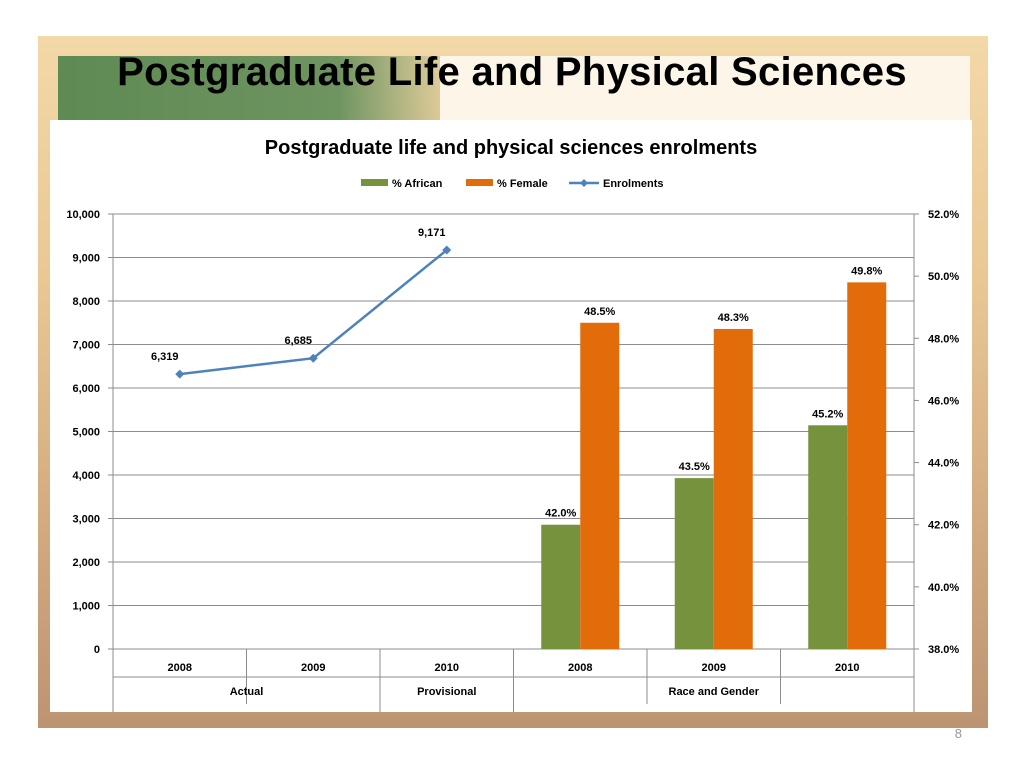  Describe the element at coordinates (943, 650) in the screenshot. I see `right-tick-label: 38.0%` at that location.